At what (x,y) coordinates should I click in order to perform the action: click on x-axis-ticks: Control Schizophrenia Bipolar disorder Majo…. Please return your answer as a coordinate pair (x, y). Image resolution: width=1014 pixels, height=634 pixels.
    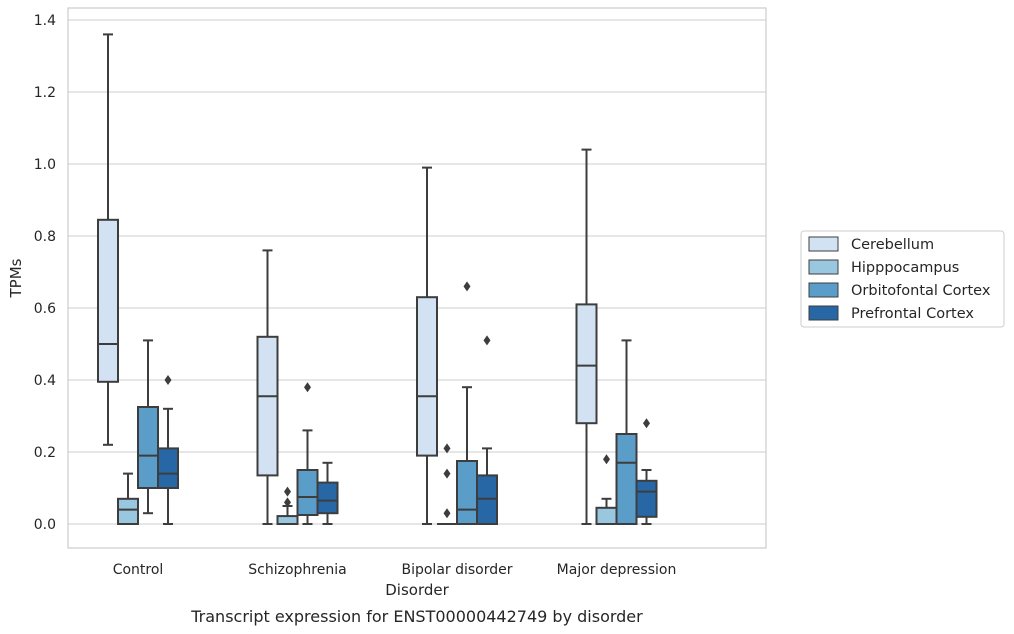
    Looking at the image, I should click on (395, 570).